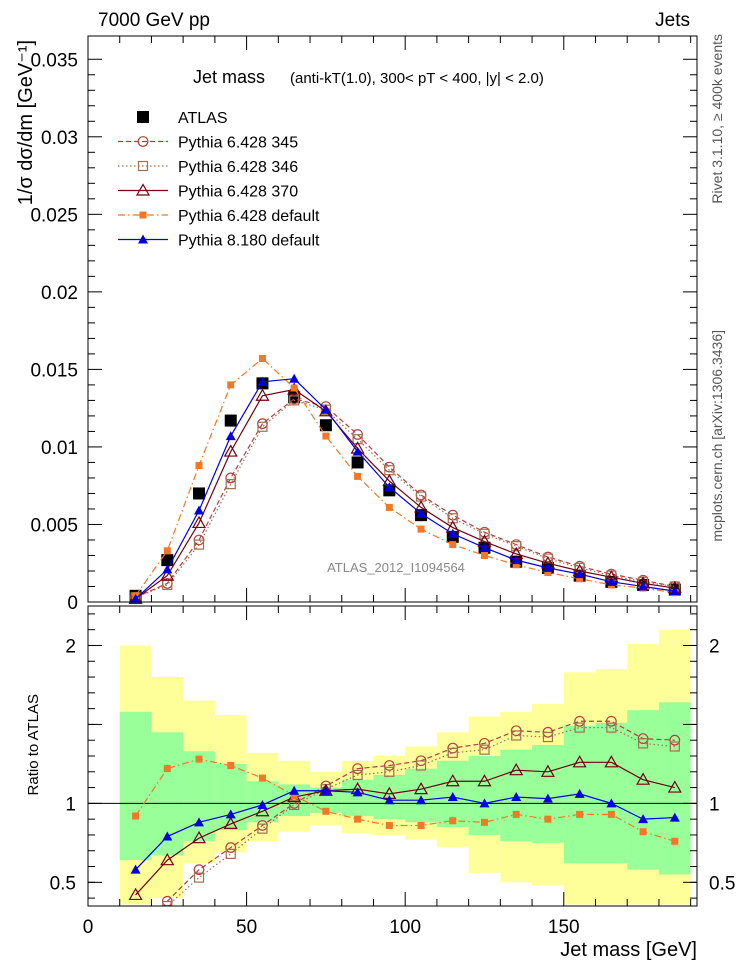 The image size is (746, 972). I want to click on main-y-axis-label: 1/σ dσ/dm [GeV⁻¹], so click(26, 122).